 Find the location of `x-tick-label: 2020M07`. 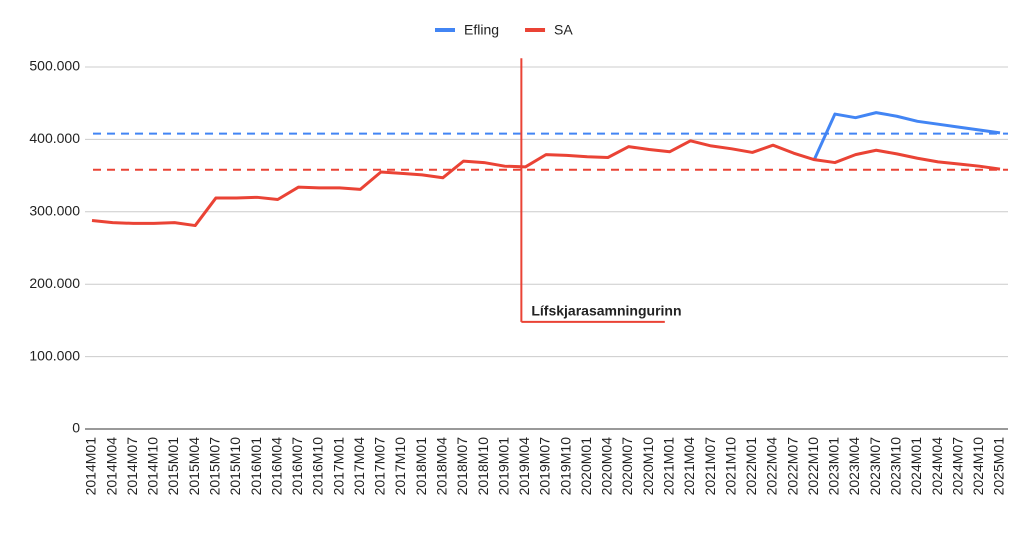

x-tick-label: 2020M07 is located at coordinates (627, 466).